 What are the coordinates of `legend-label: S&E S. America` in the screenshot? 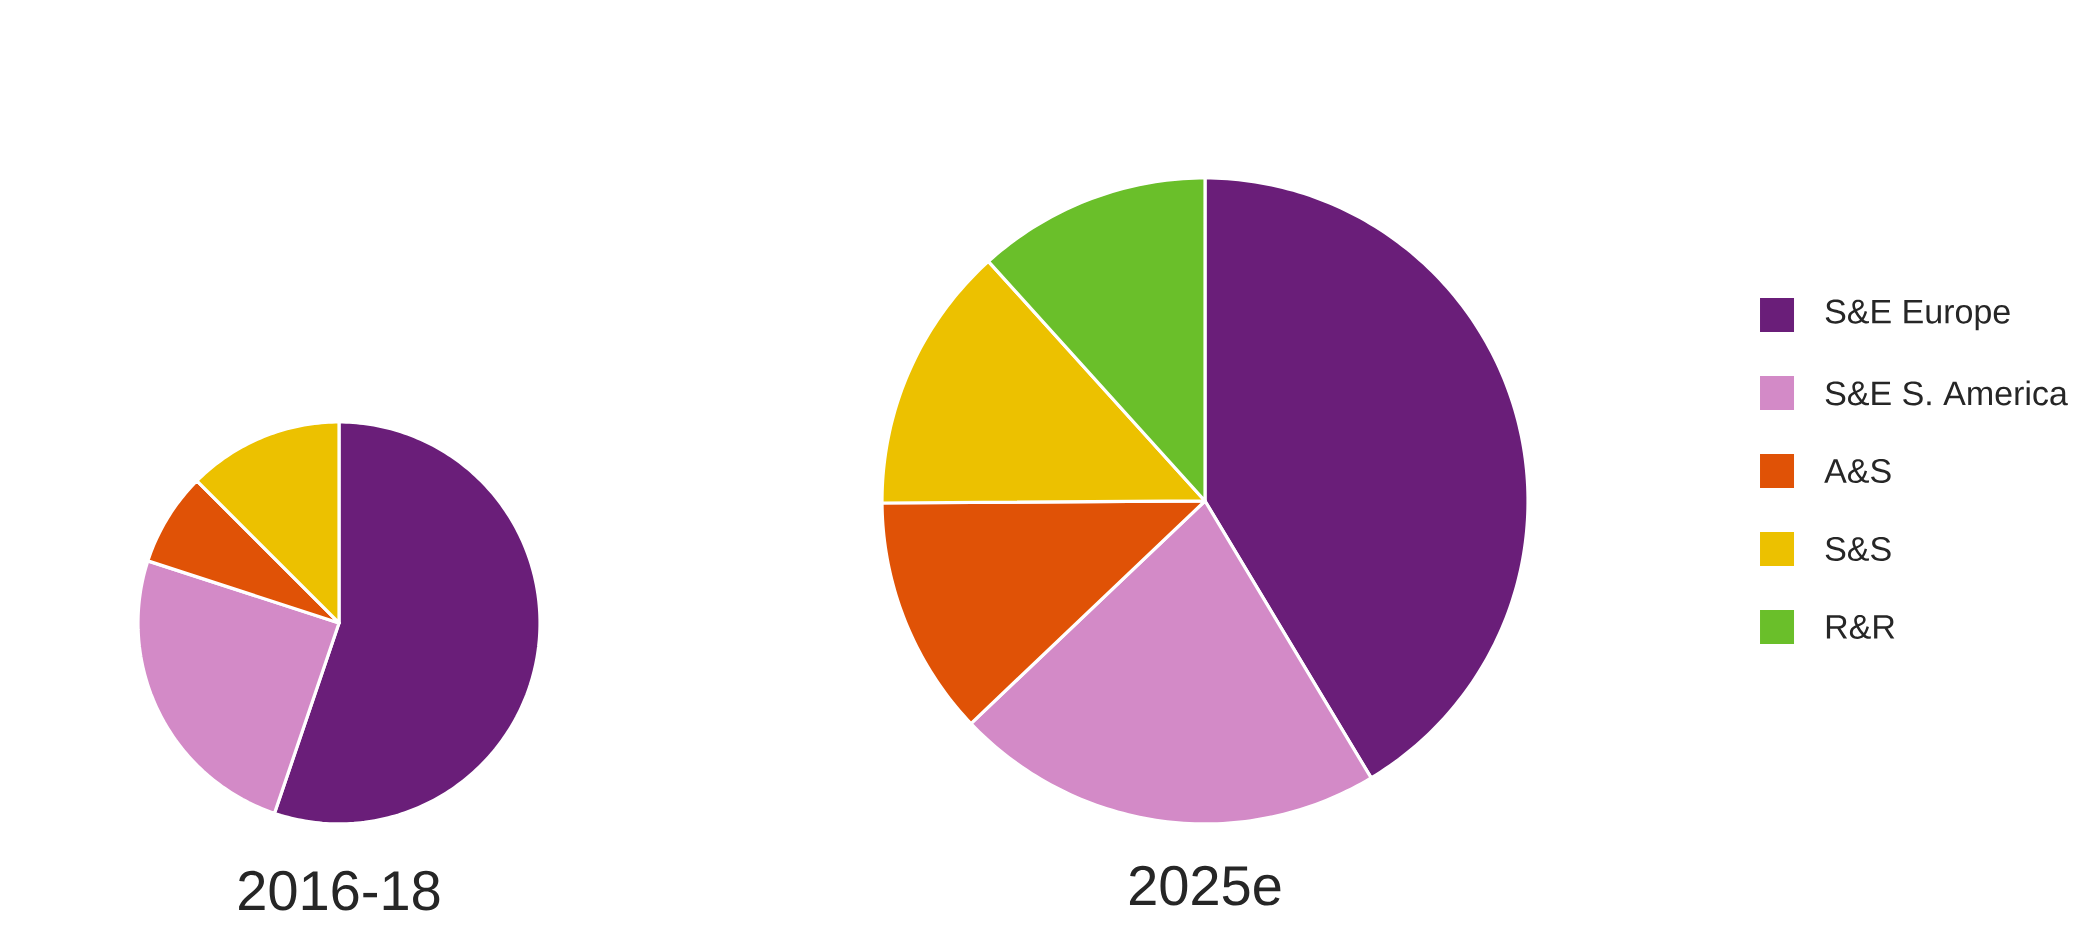 It's located at (1946, 393).